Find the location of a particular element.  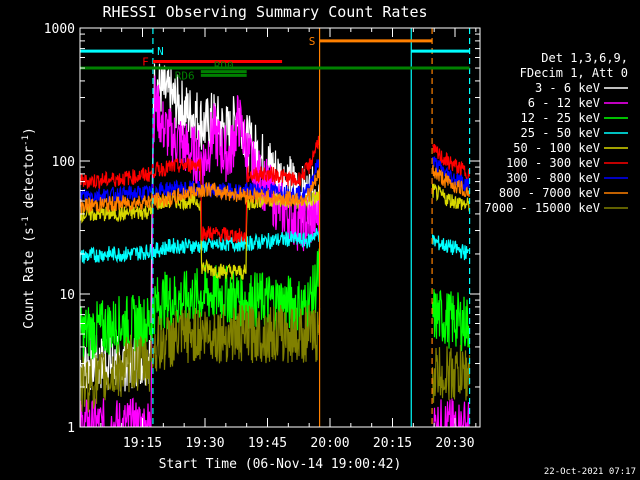

legend-label-6: 300 - 800 keV is located at coordinates (553, 178).